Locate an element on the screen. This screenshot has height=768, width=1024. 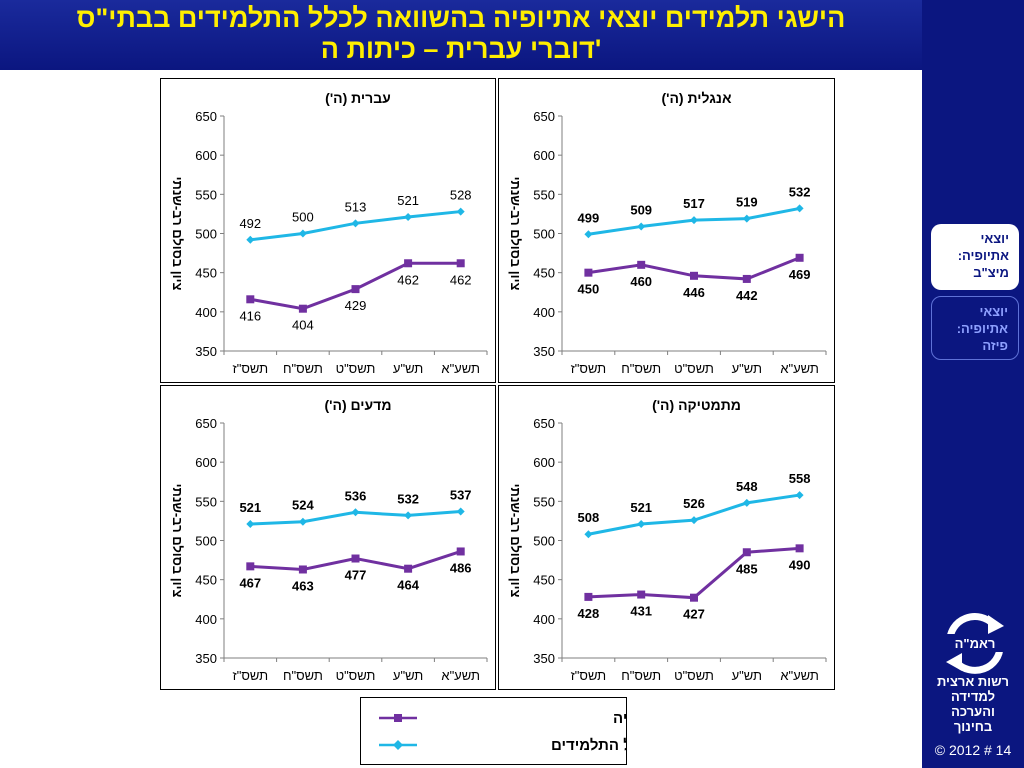
logo-badge-text: ראמ"ה is located at coordinates (975, 643).